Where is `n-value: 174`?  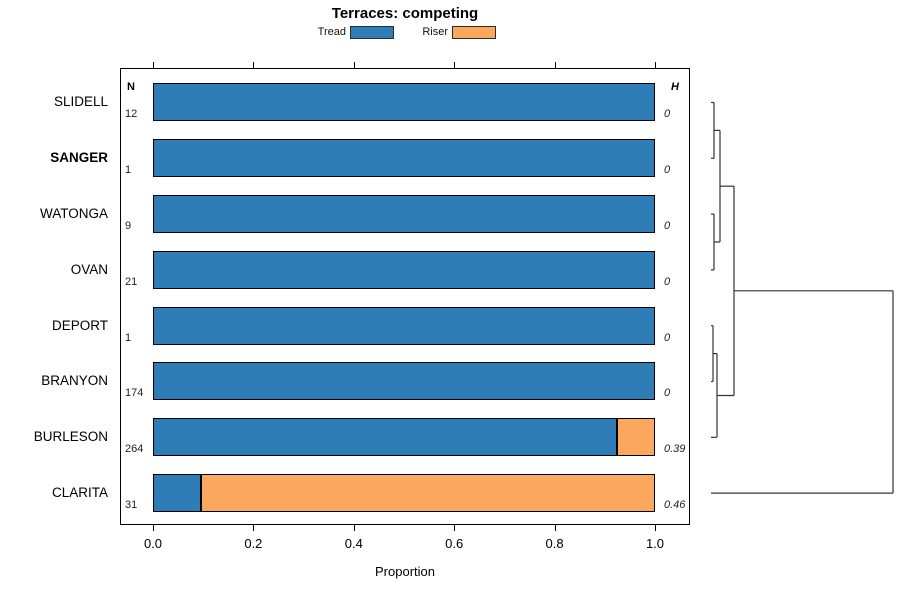
n-value: 174 is located at coordinates (134, 393).